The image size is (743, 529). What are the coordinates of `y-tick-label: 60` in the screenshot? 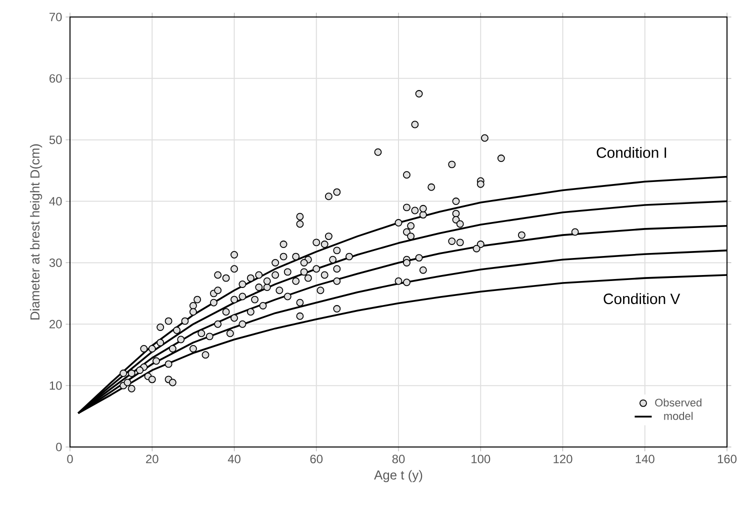 It's located at (56, 78).